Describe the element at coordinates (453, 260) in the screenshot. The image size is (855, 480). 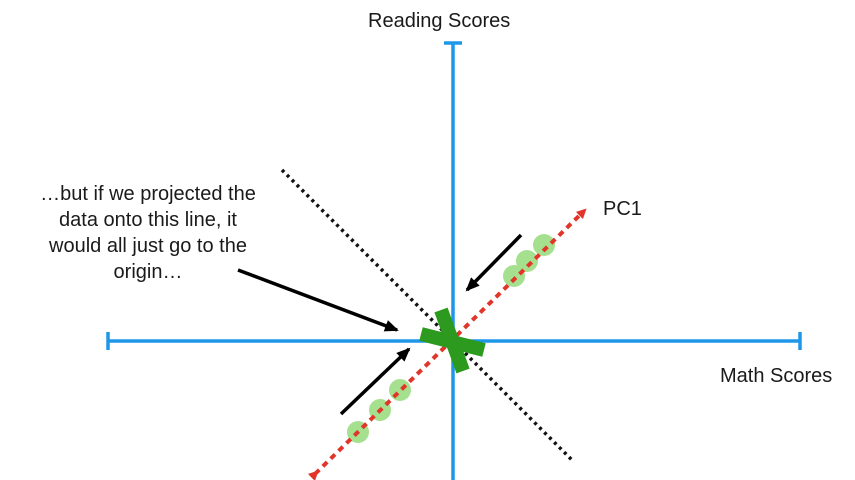
I see `y-axis` at that location.